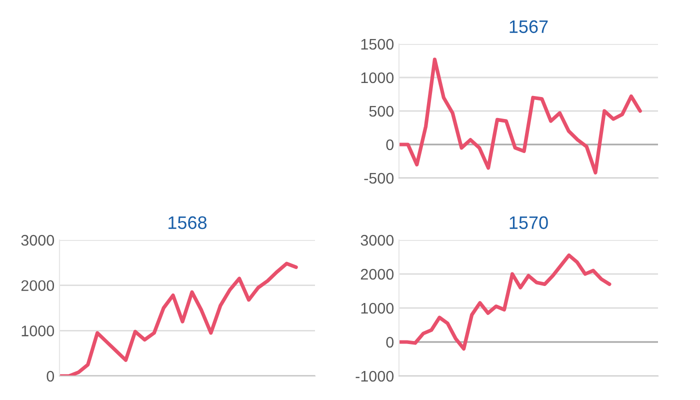  I want to click on y-tick-label: 1500, so click(377, 44).